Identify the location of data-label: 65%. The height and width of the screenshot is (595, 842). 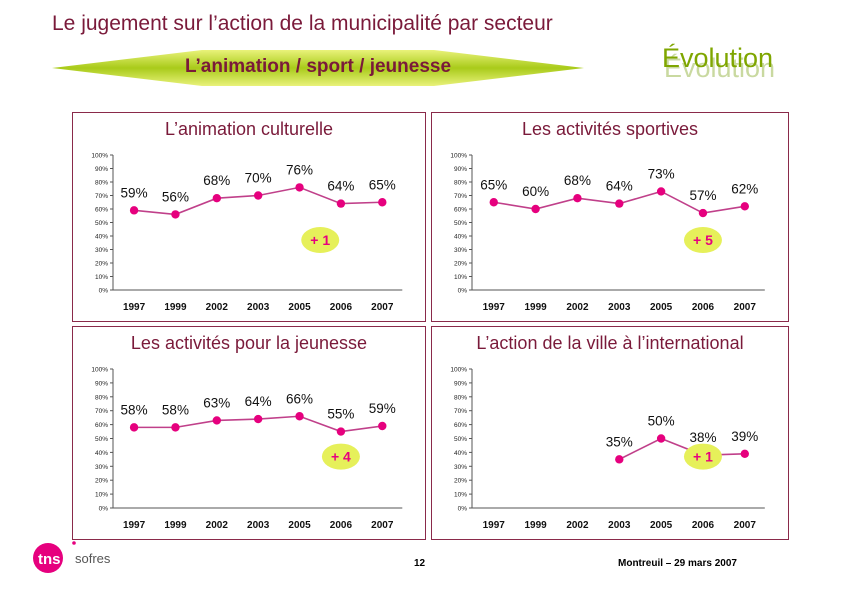
(493, 184).